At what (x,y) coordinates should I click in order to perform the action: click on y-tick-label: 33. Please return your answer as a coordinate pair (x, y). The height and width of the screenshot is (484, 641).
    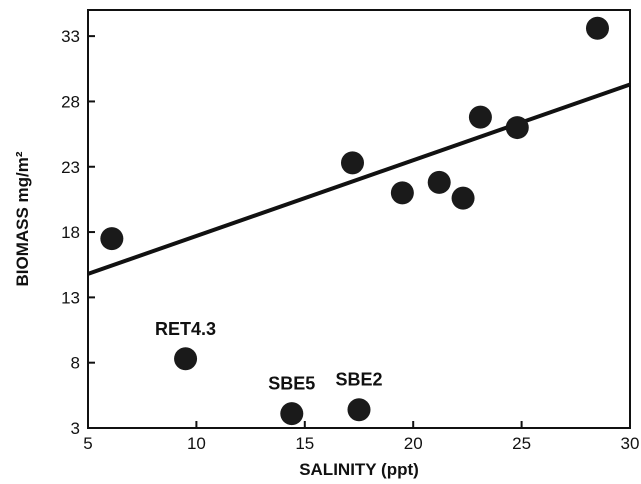
    Looking at the image, I should click on (70, 36).